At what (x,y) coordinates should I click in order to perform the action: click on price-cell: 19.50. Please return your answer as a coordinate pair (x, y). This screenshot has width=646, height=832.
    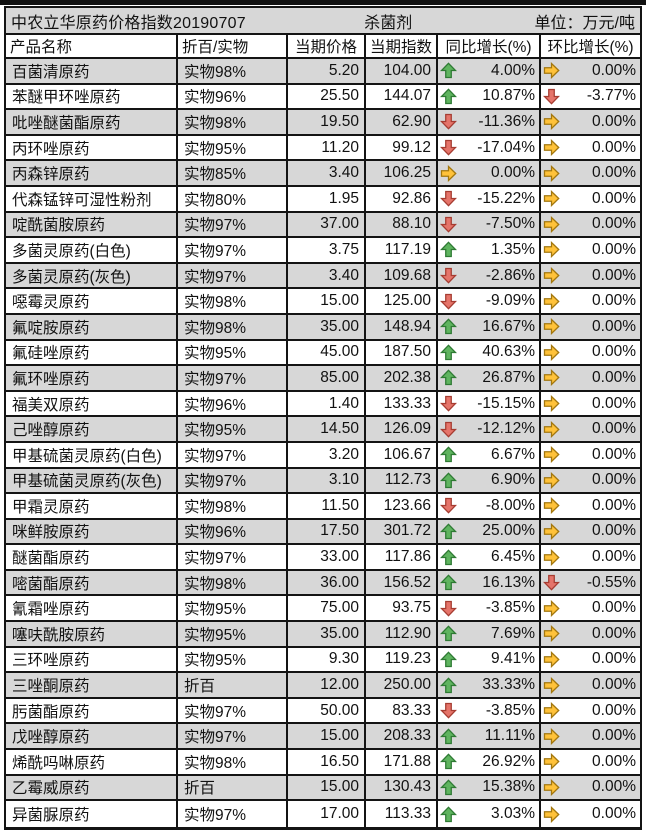
    Looking at the image, I should click on (327, 122).